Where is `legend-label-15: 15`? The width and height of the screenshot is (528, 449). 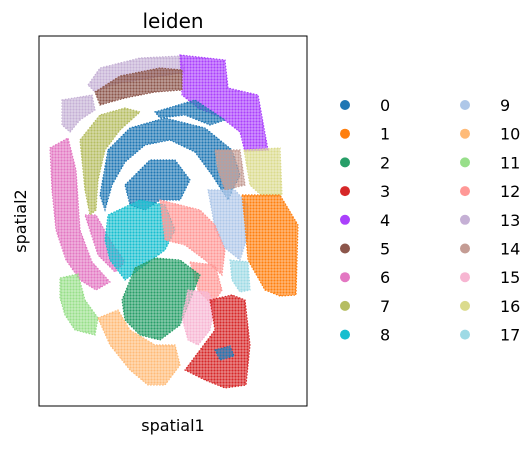
legend-label-15: 15 is located at coordinates (510, 277).